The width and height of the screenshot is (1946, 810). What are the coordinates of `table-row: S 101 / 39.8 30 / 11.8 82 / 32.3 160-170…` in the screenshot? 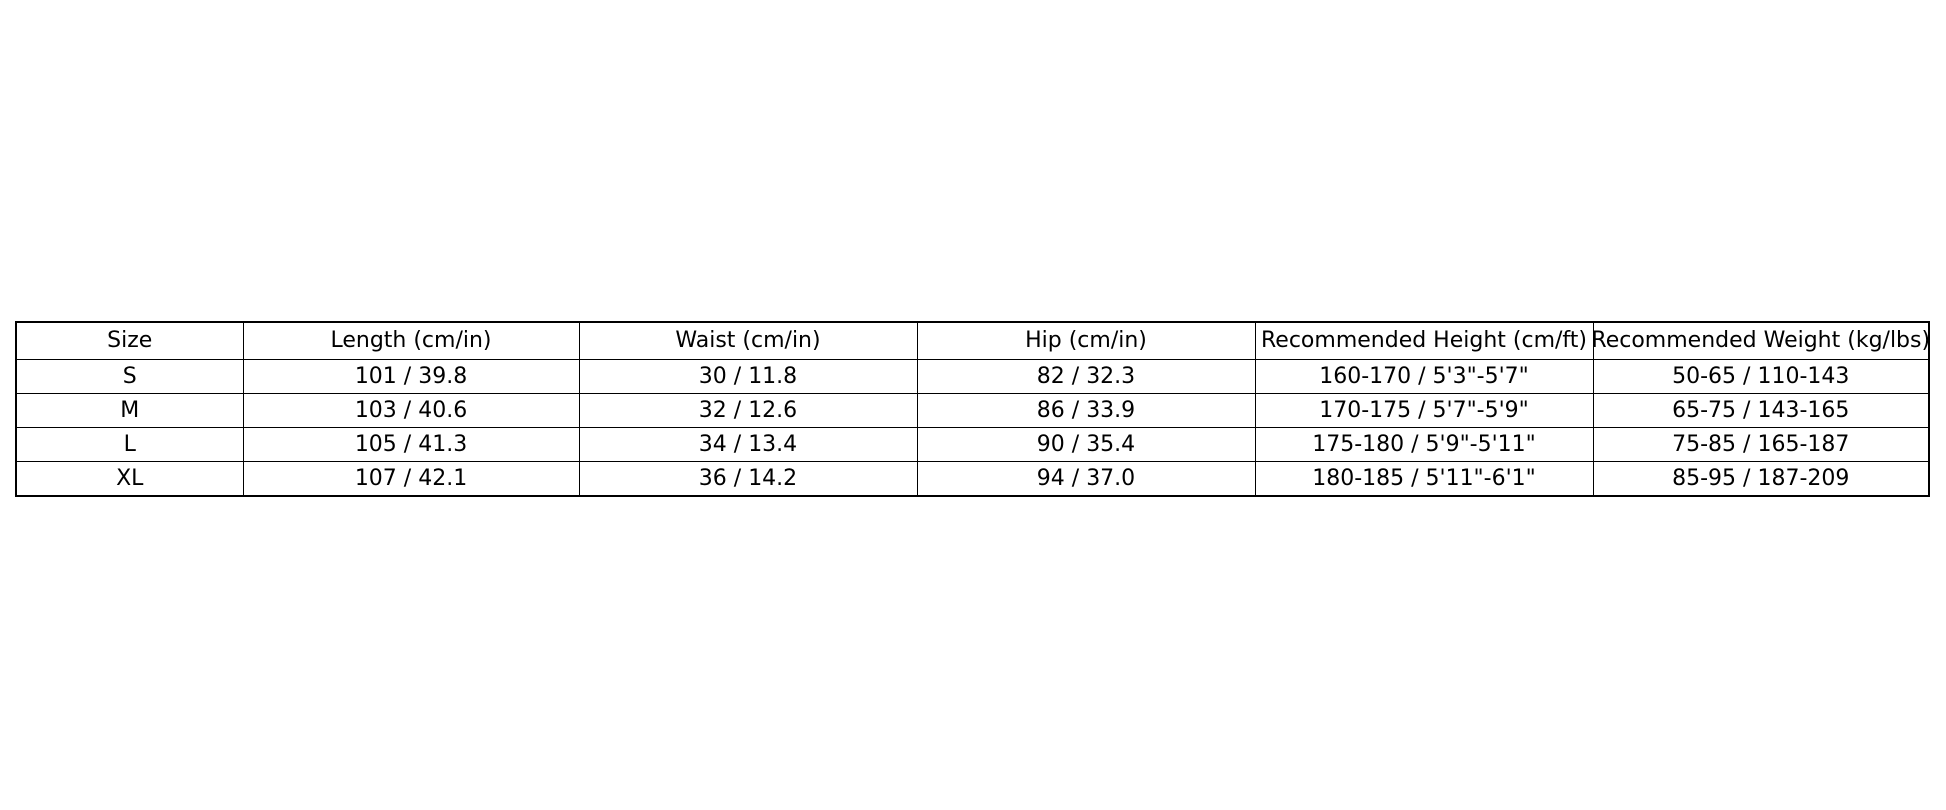 It's located at (972, 376).